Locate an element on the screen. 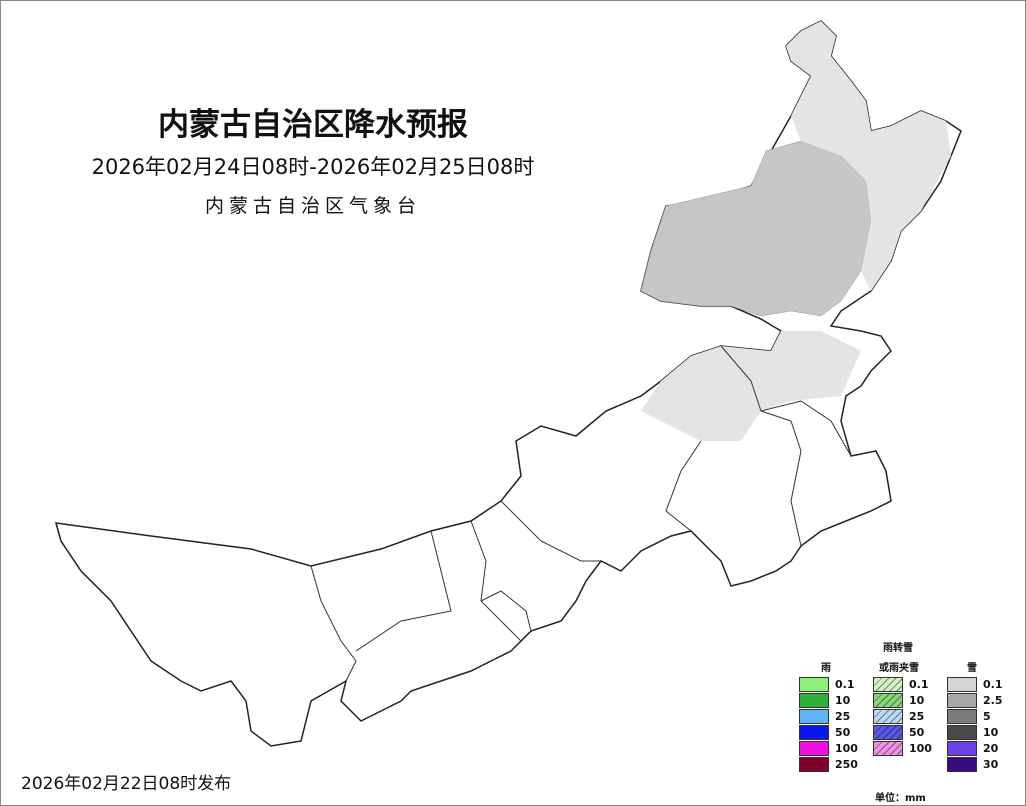 This screenshot has width=1026, height=806. legend-snow-label: 雪 is located at coordinates (972, 668).